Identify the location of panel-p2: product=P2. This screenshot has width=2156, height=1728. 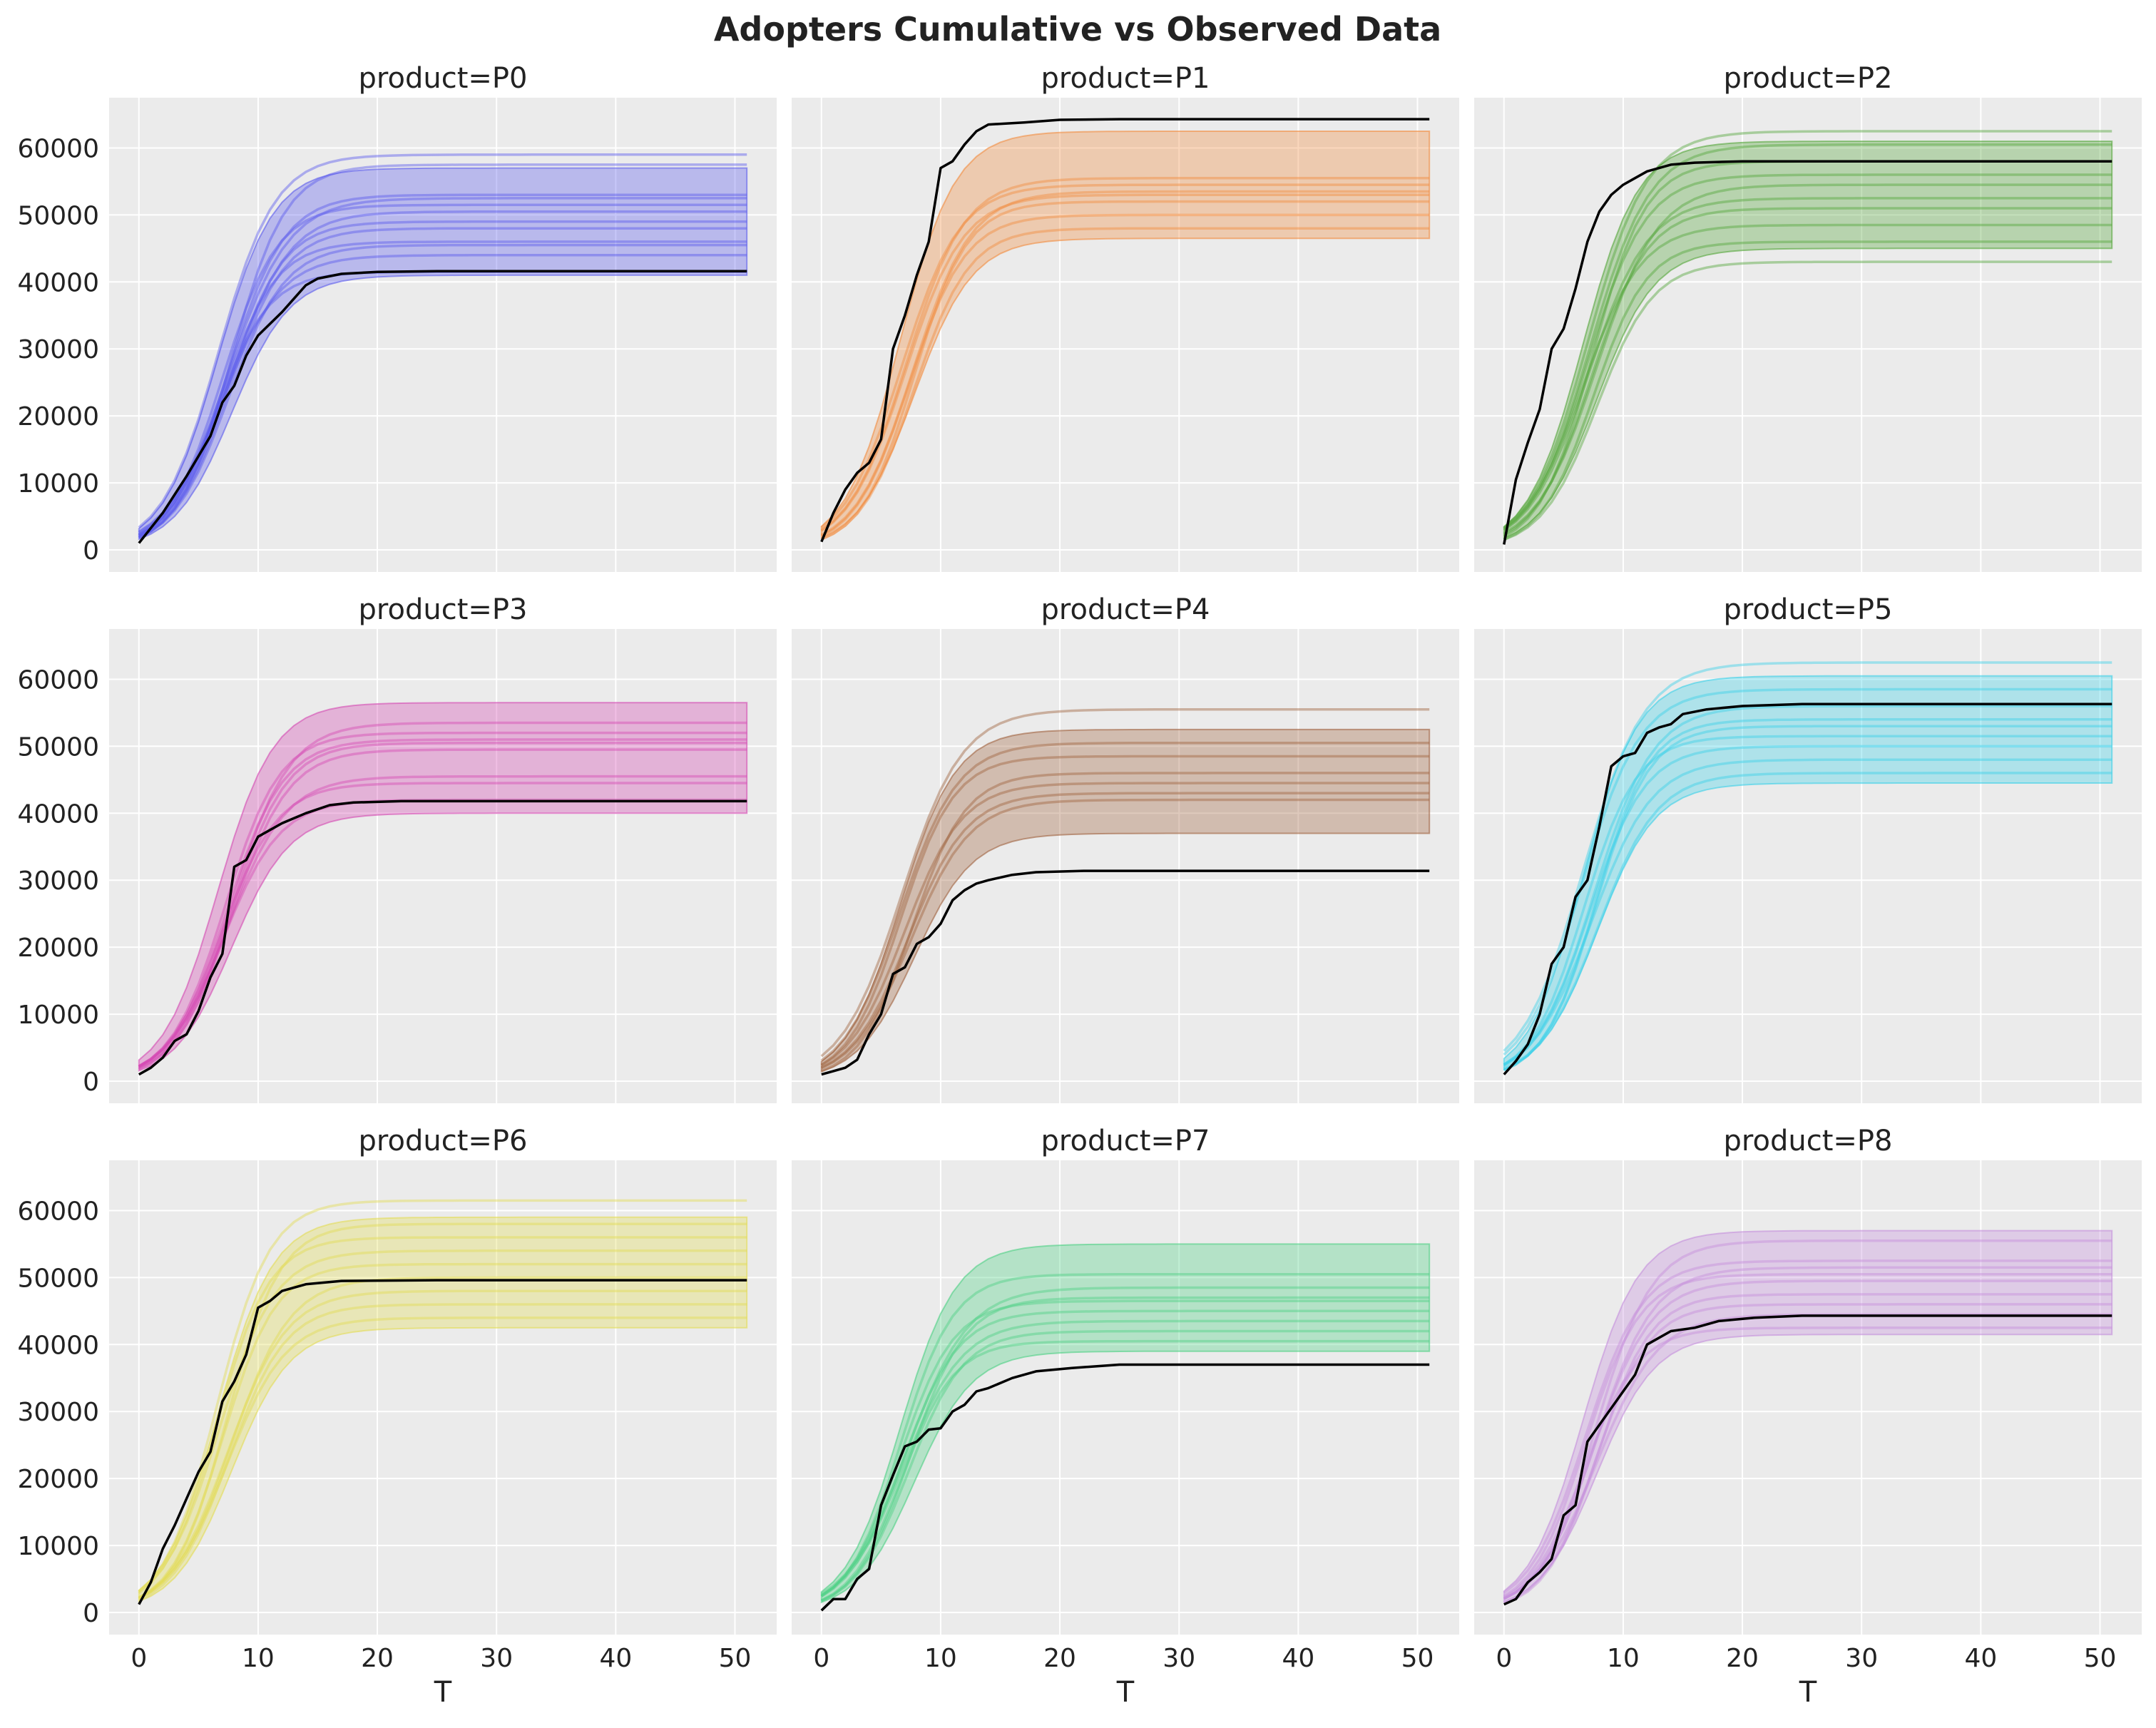
(1808, 317).